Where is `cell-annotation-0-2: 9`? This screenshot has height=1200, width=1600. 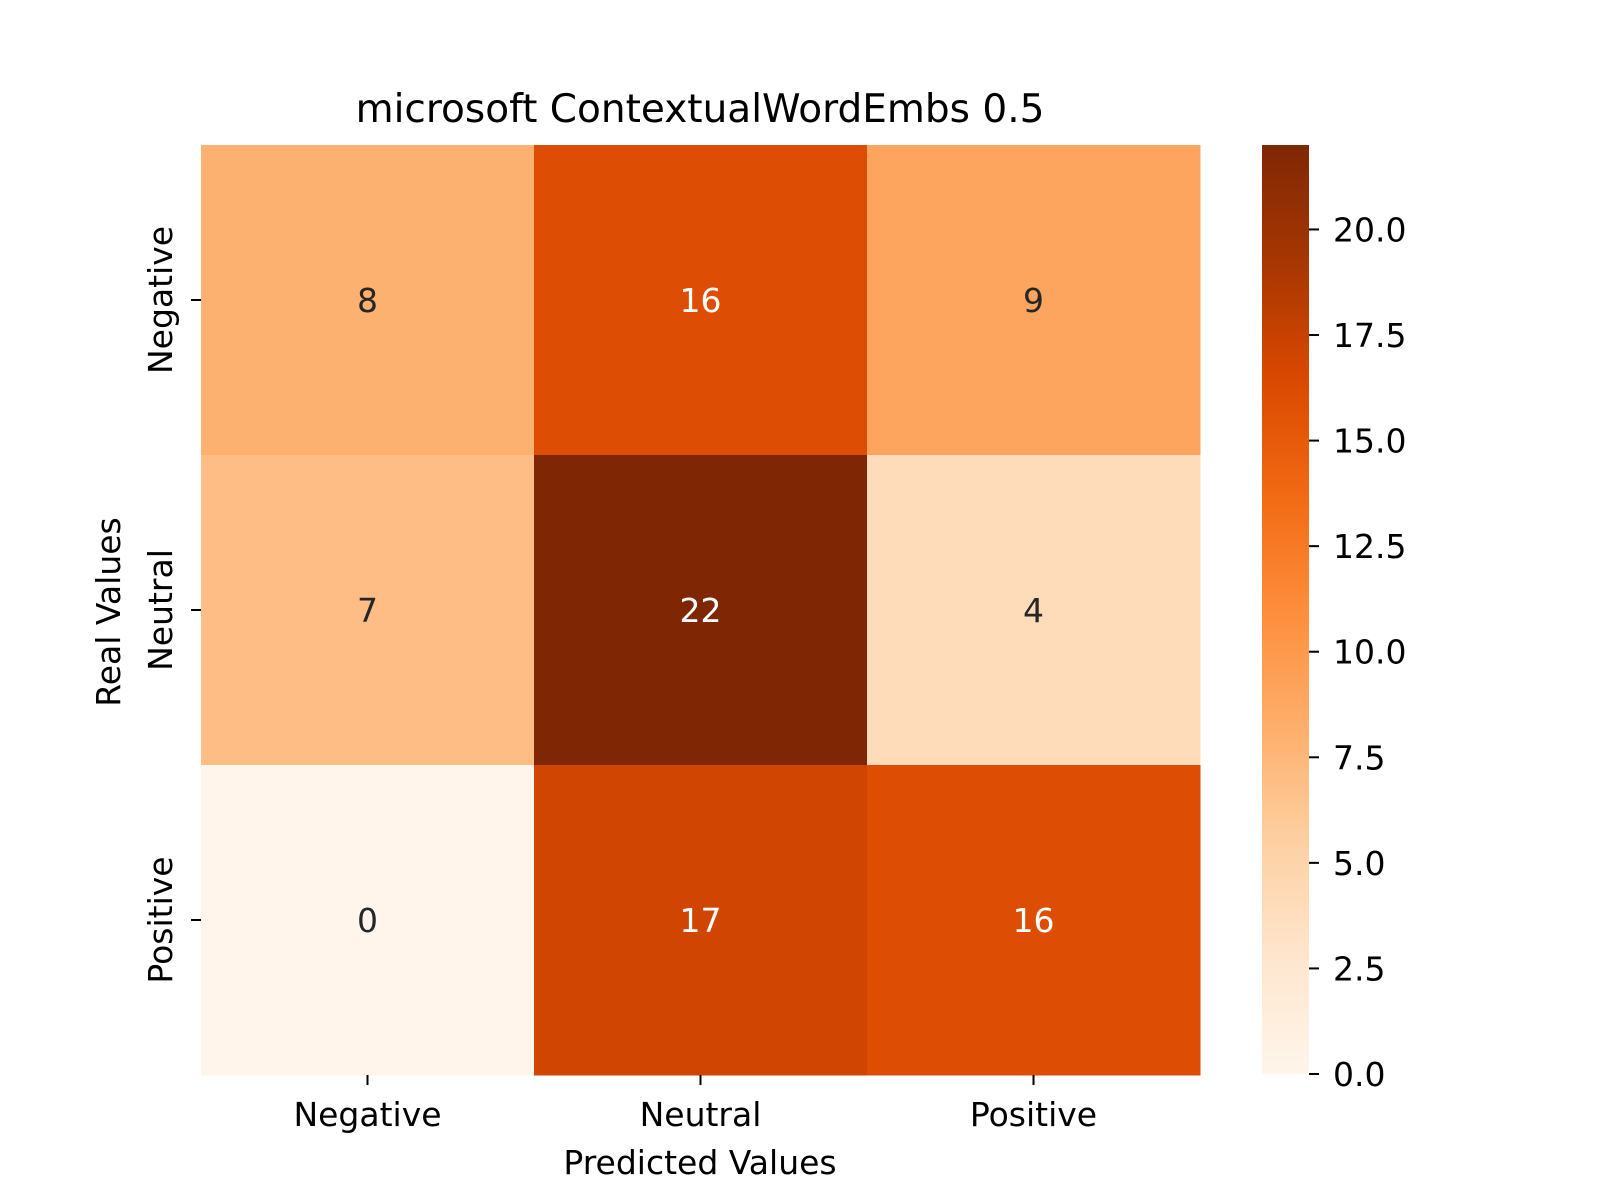 cell-annotation-0-2: 9 is located at coordinates (1033, 300).